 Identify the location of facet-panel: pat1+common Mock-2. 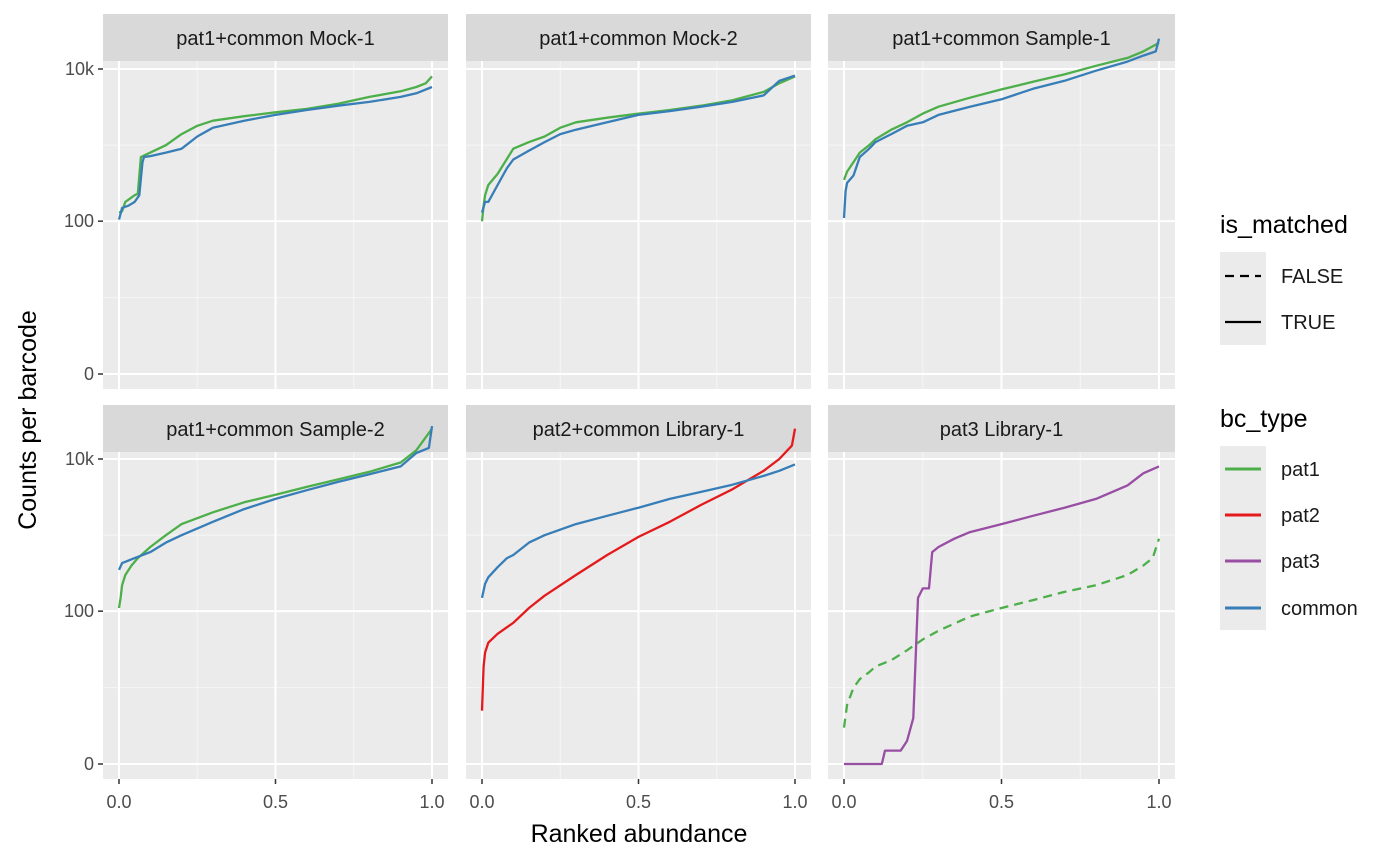
(638, 201).